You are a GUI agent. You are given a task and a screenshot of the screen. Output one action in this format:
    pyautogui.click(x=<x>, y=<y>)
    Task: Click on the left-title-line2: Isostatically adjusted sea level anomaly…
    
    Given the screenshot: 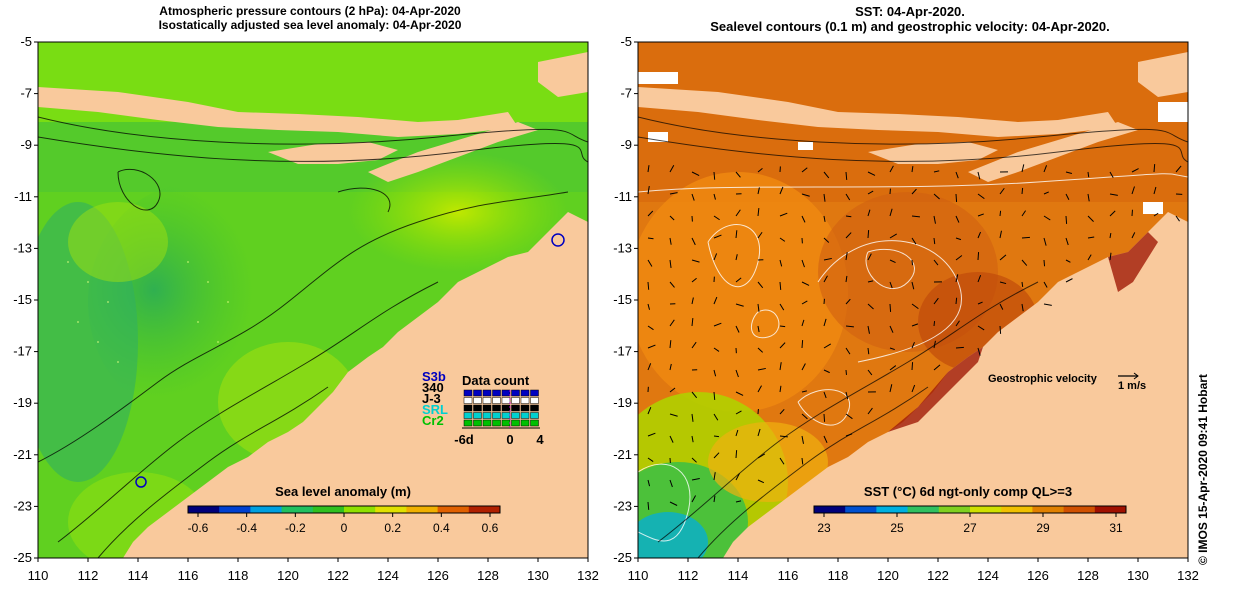 What is the action you would take?
    pyautogui.click(x=310, y=25)
    